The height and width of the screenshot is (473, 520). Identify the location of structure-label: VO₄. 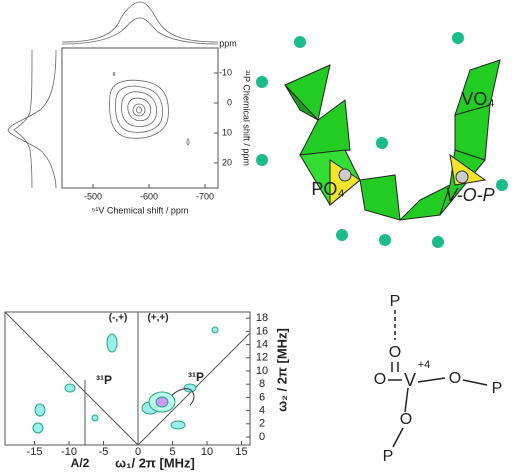
(477, 99).